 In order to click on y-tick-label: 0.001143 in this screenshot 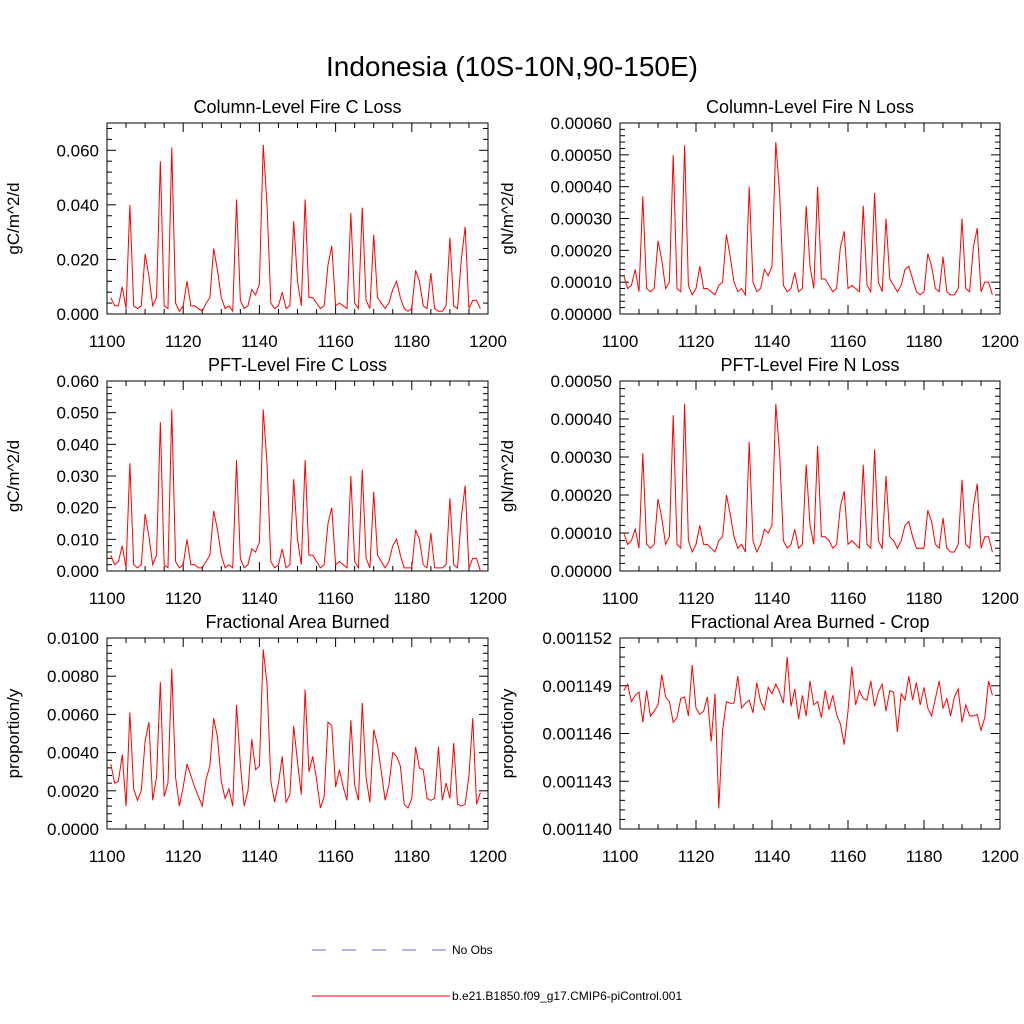, I will do `click(577, 781)`.